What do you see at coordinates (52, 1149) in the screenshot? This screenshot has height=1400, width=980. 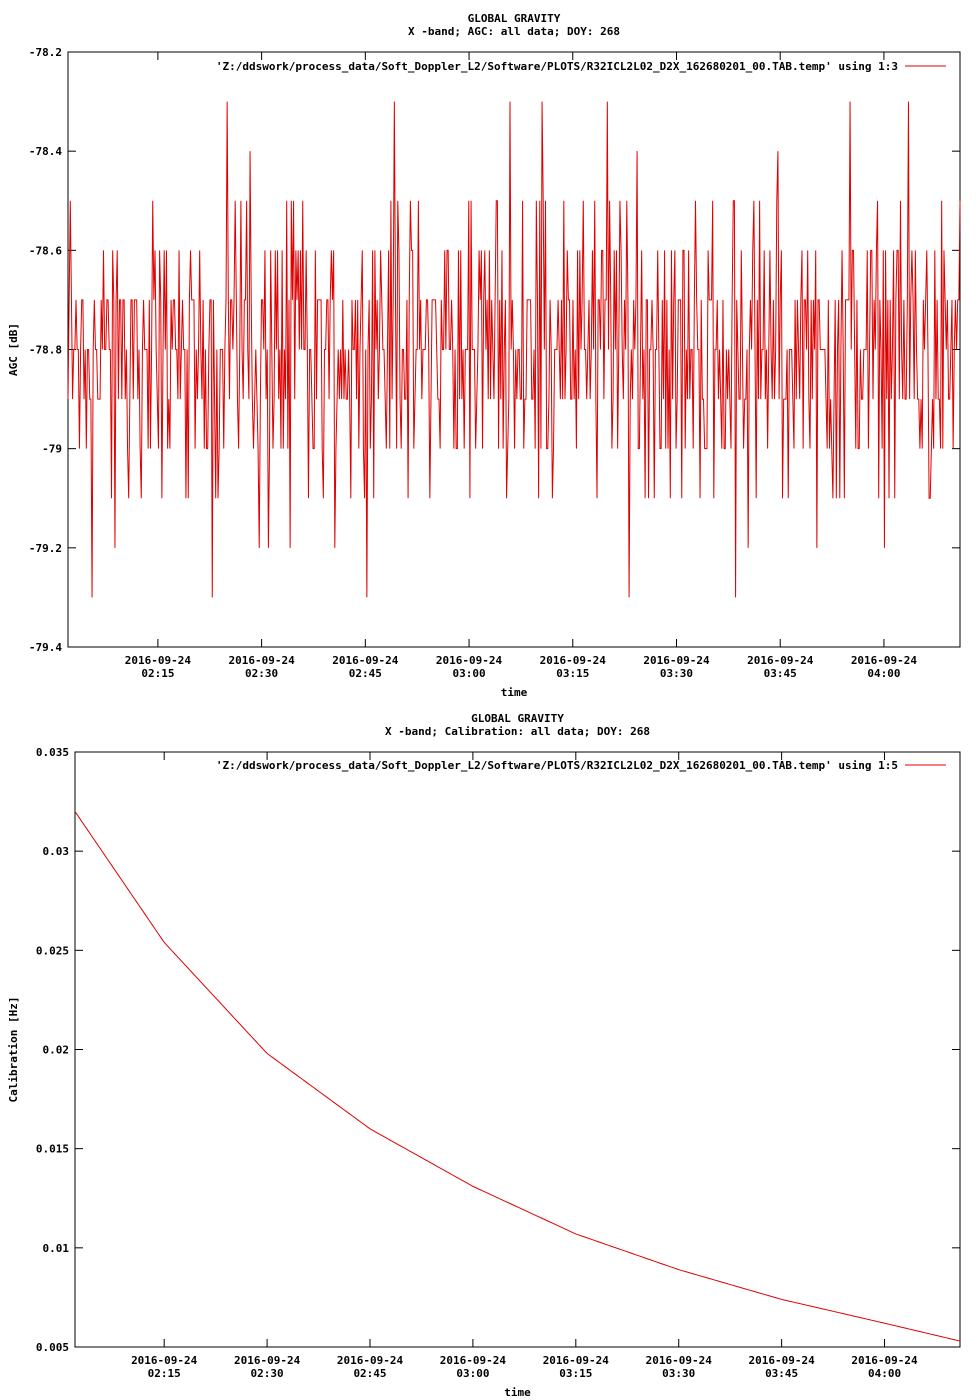 I see `y-tick-label: 0.015` at bounding box center [52, 1149].